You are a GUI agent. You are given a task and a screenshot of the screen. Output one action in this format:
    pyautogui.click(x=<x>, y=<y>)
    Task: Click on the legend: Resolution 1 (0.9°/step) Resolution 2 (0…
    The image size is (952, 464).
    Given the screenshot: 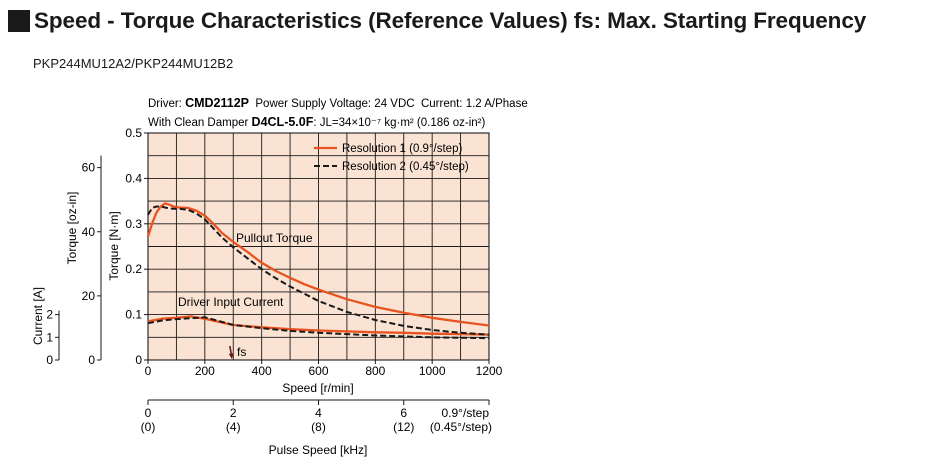 What is the action you would take?
    pyautogui.click(x=391, y=158)
    